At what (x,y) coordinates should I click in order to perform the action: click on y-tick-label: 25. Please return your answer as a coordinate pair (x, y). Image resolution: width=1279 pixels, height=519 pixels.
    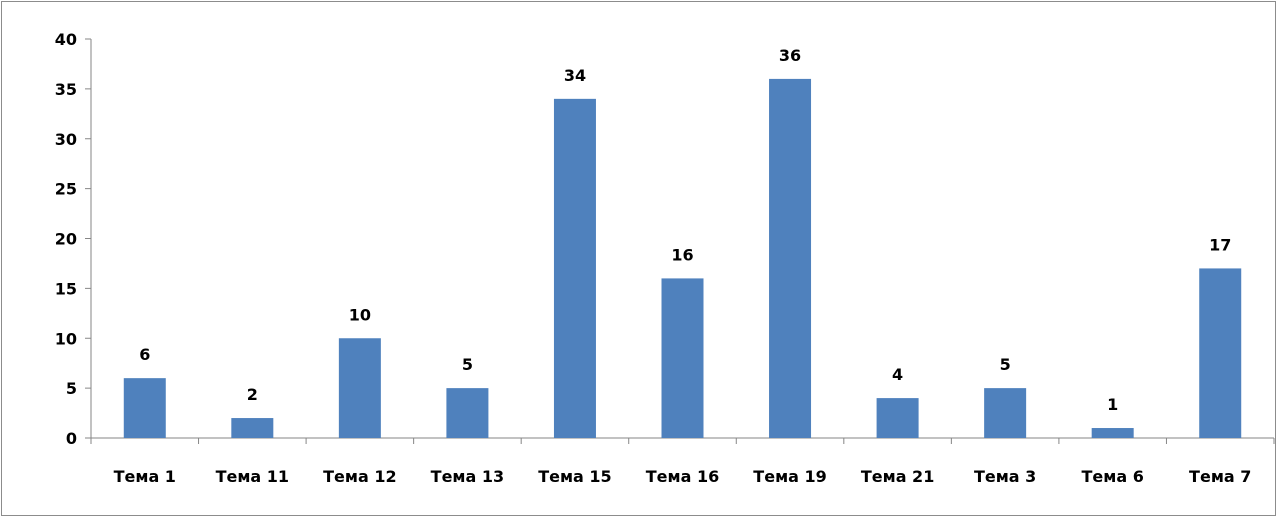
    Looking at the image, I should click on (66, 189).